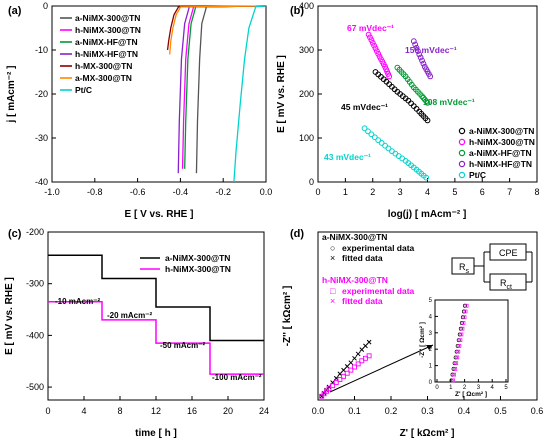 The image size is (543, 442). I want to click on line-h-NiMX-300@TN, so click(156, 338).